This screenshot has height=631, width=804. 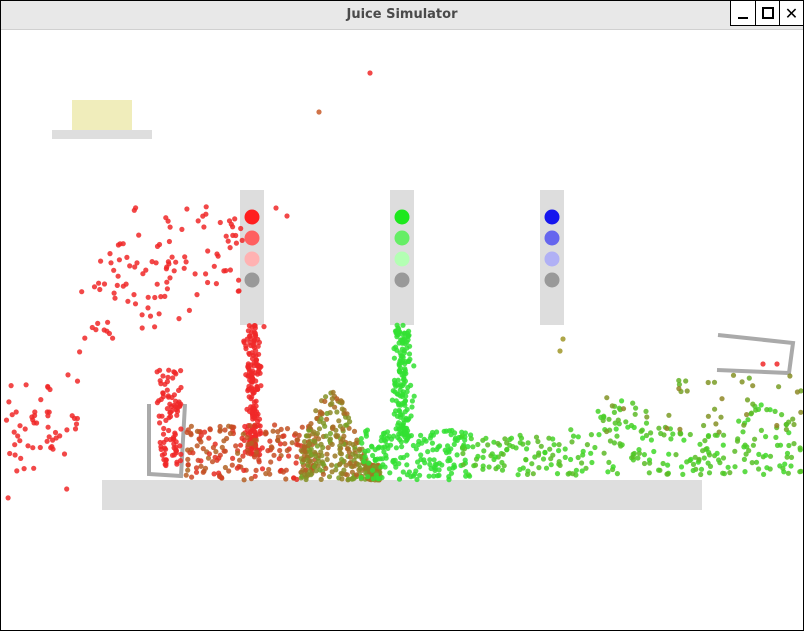 I want to click on dispenser-dots, so click(x=402, y=248).